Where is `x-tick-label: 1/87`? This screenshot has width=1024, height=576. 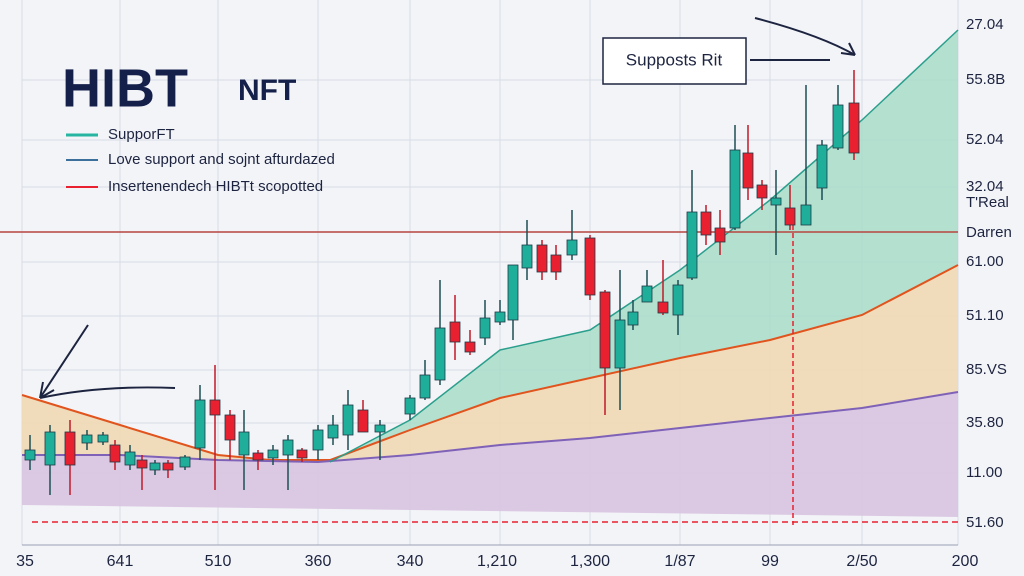
x-tick-label: 1/87 is located at coordinates (679, 561).